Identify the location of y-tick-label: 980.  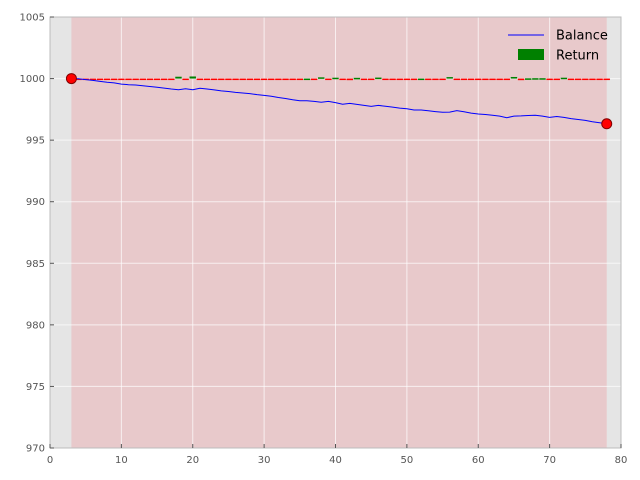
(35, 325).